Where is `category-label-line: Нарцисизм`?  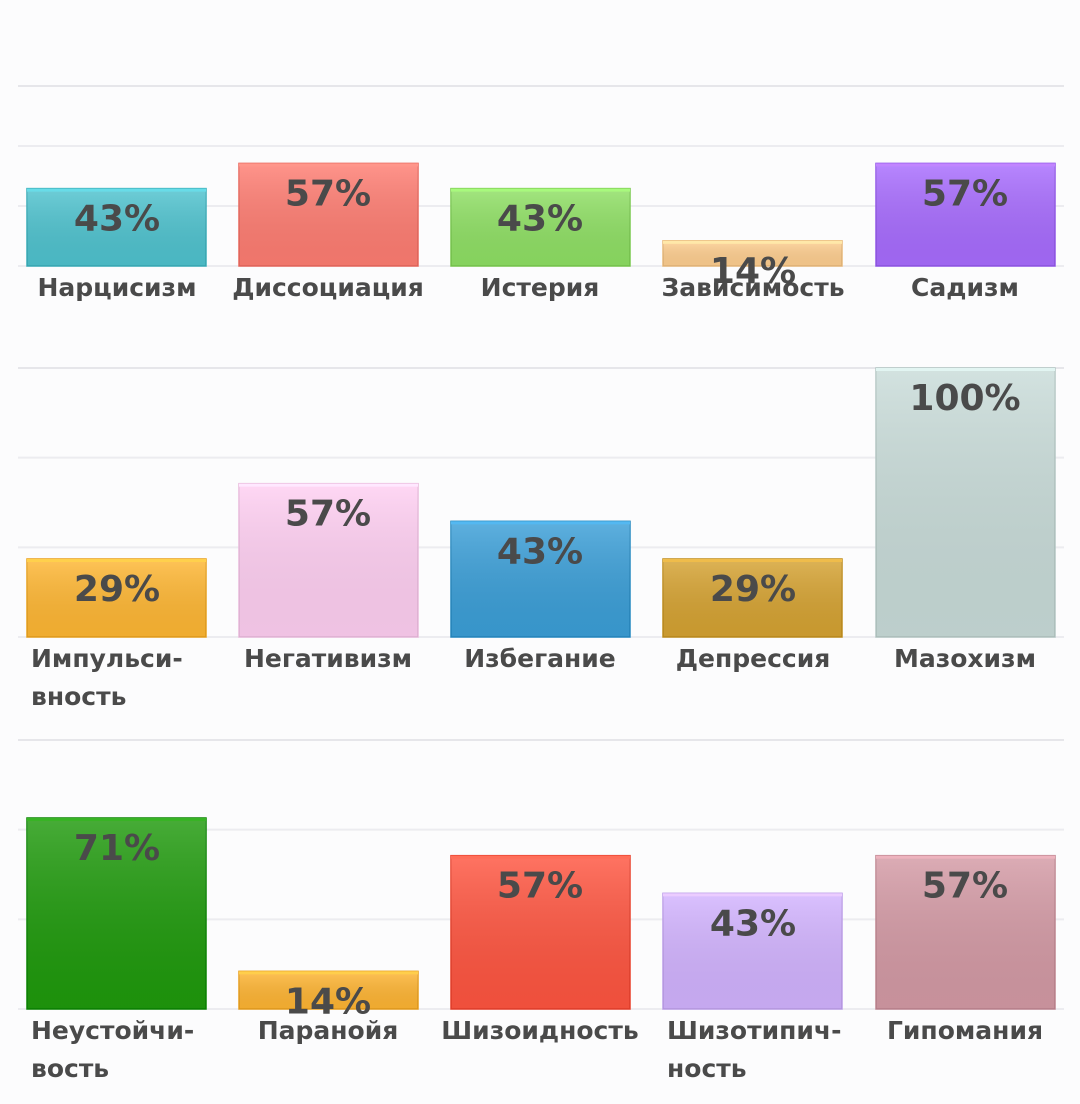
category-label-line: Нарцисизм is located at coordinates (116, 287).